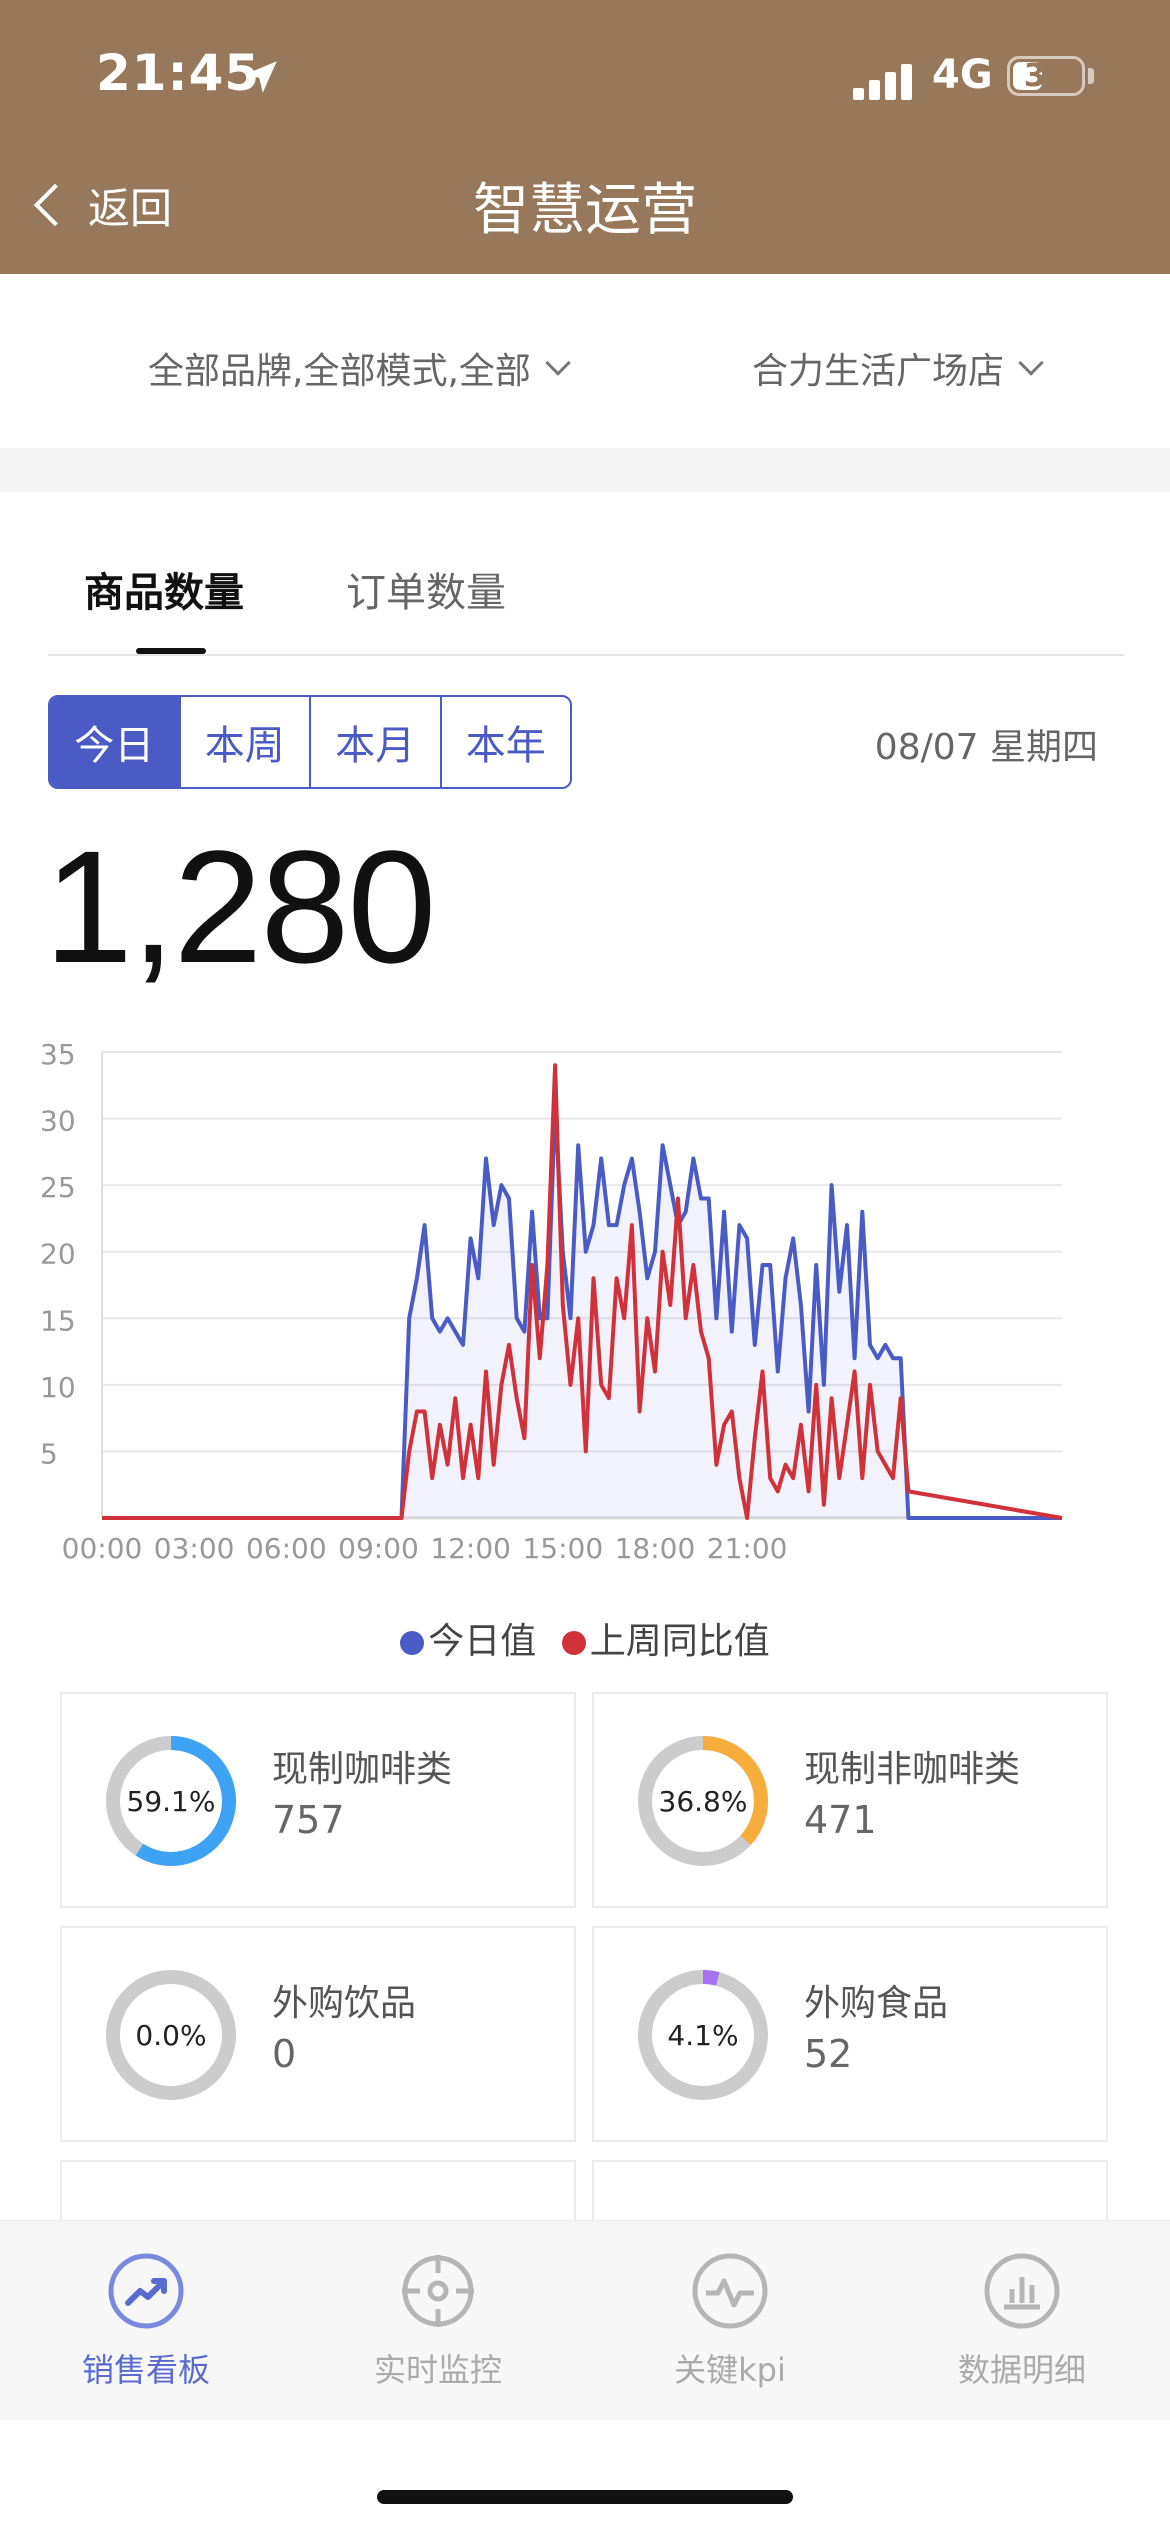  I want to click on tab-realtime-monitor: 实时监控, so click(438, 2321).